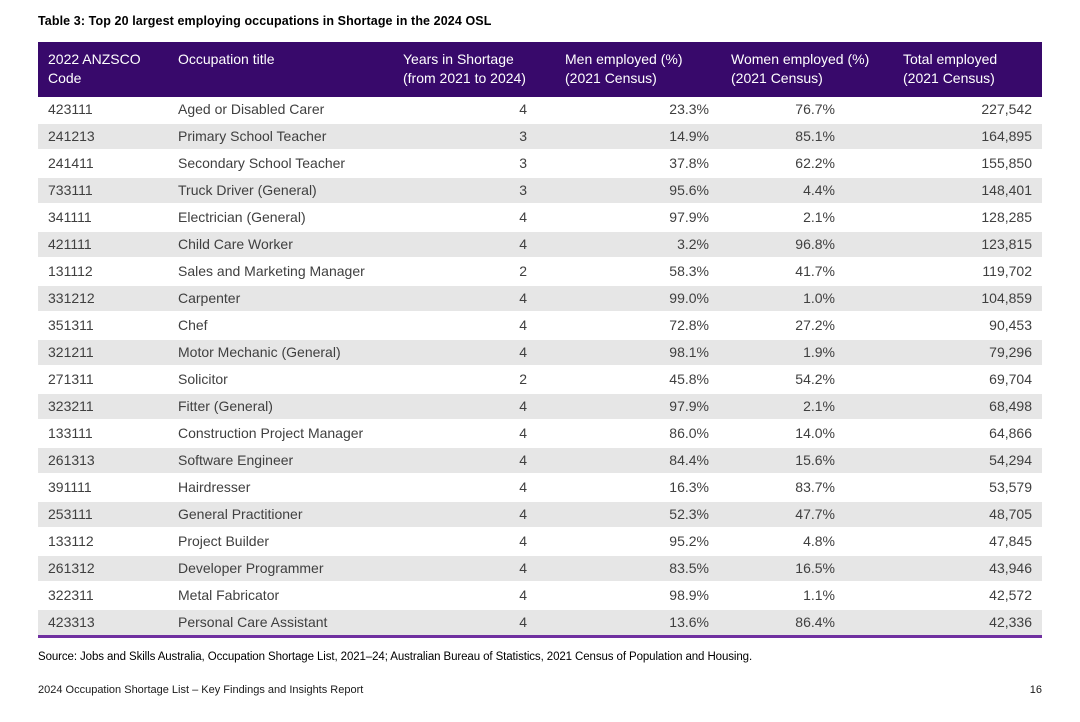 The width and height of the screenshot is (1080, 722). What do you see at coordinates (638, 299) in the screenshot?
I see `cell-men-employed-pct: 99.0%` at bounding box center [638, 299].